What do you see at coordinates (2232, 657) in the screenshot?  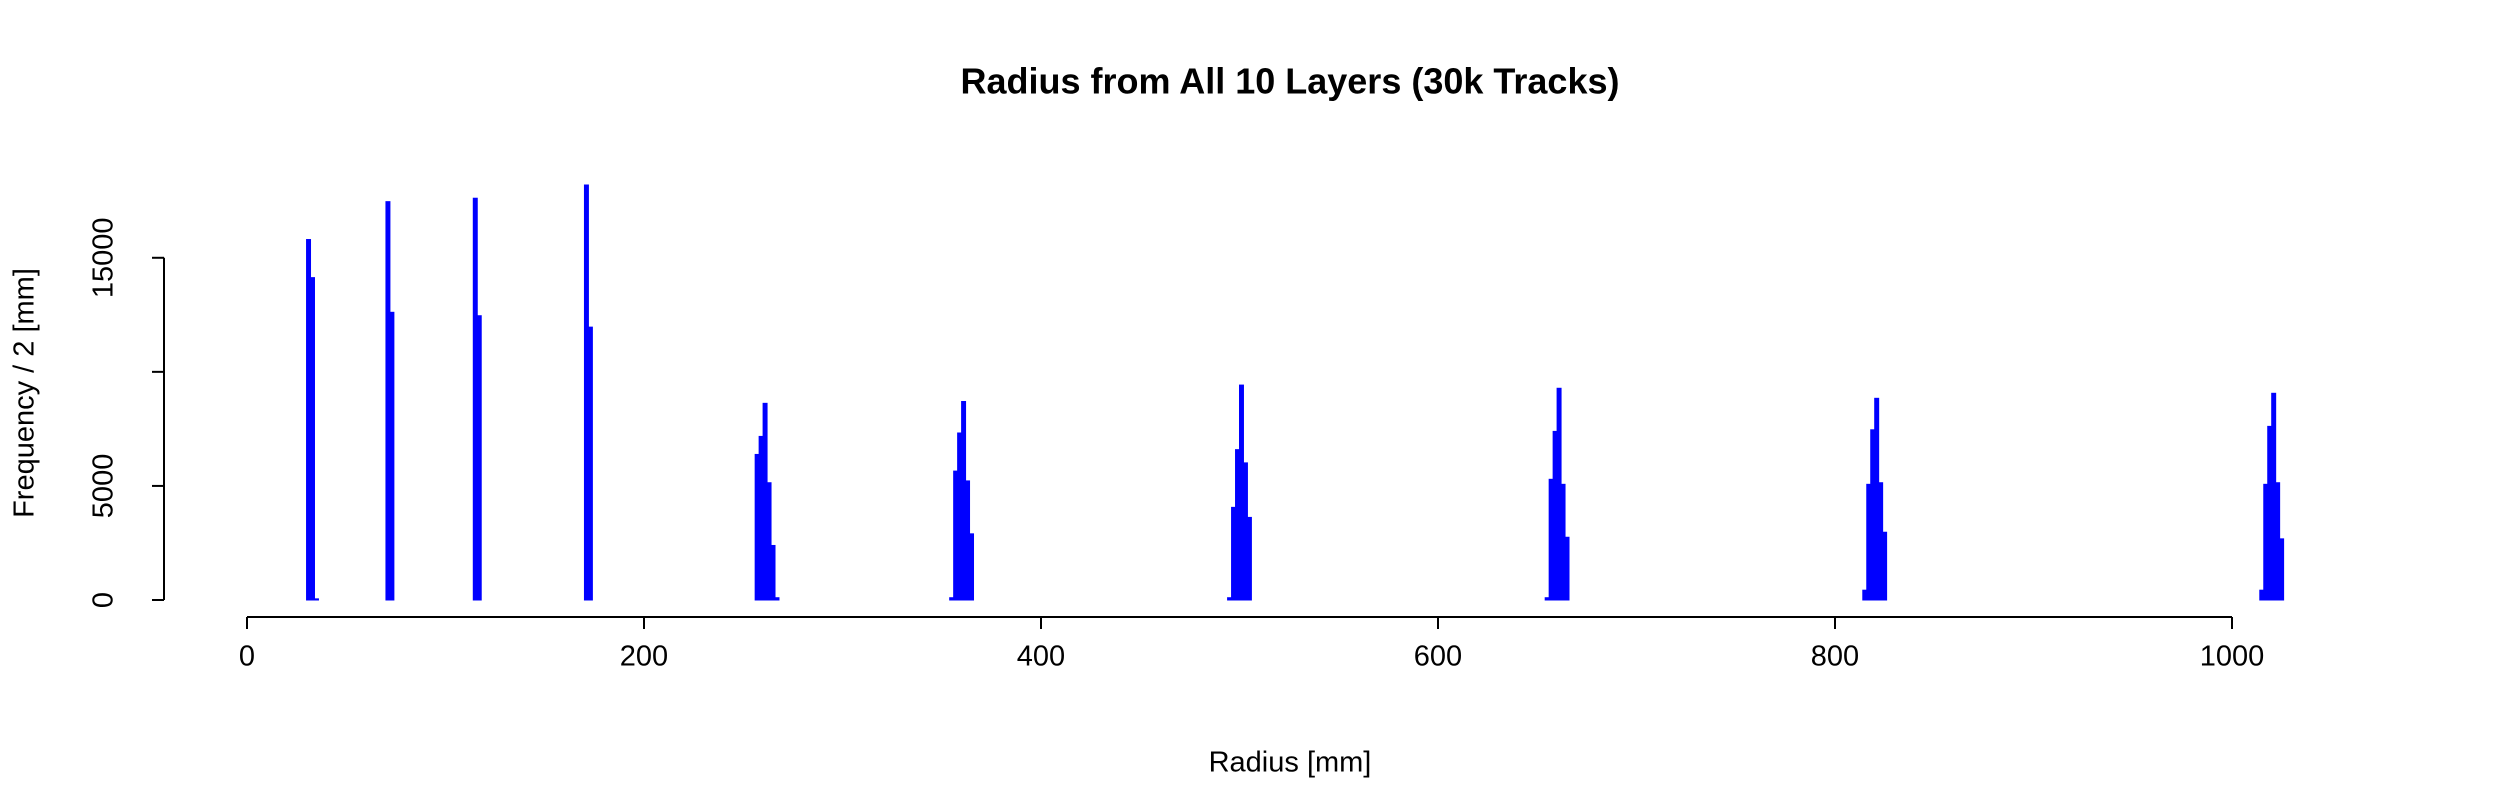 I see `x-tick-label: 1000` at bounding box center [2232, 657].